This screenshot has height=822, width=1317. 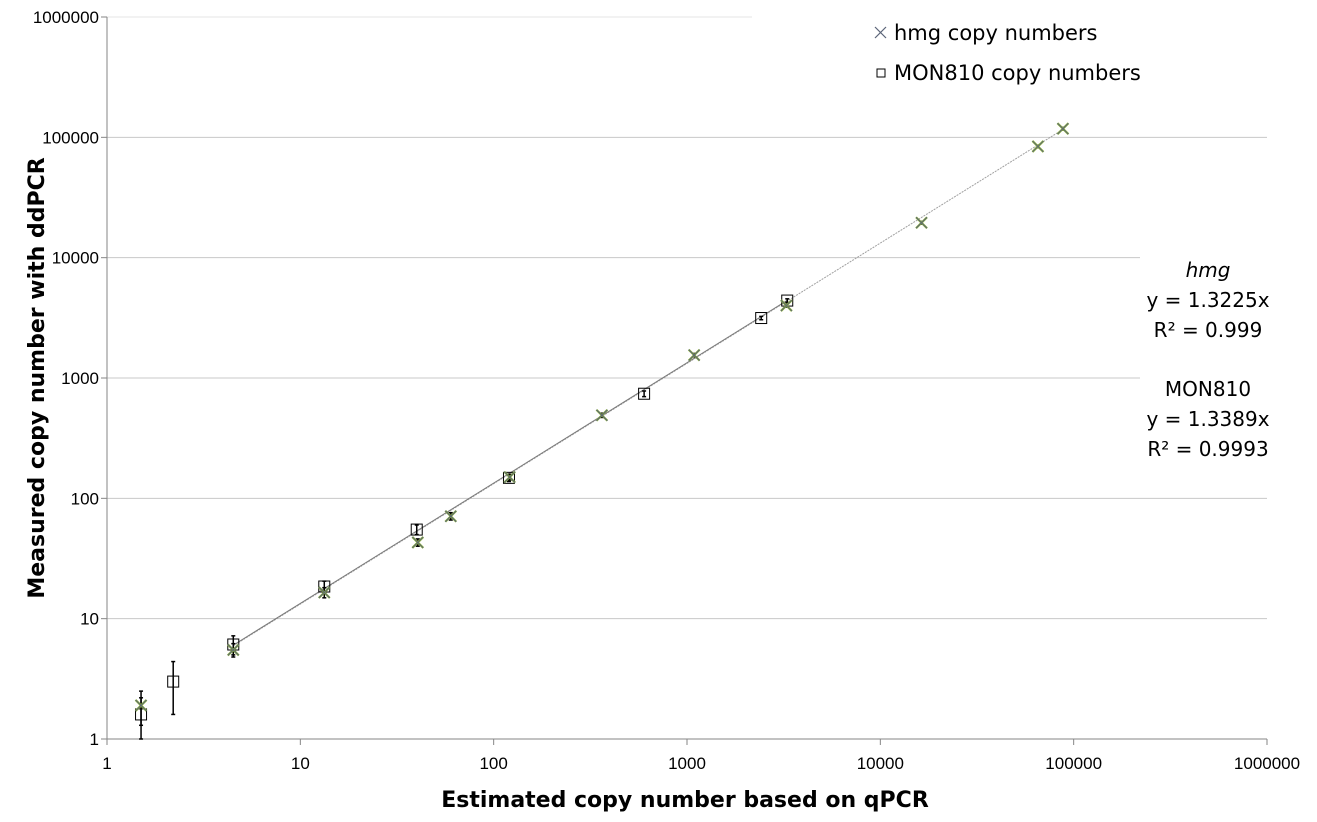 I want to click on annotation-line: hmg, so click(x=1208, y=270).